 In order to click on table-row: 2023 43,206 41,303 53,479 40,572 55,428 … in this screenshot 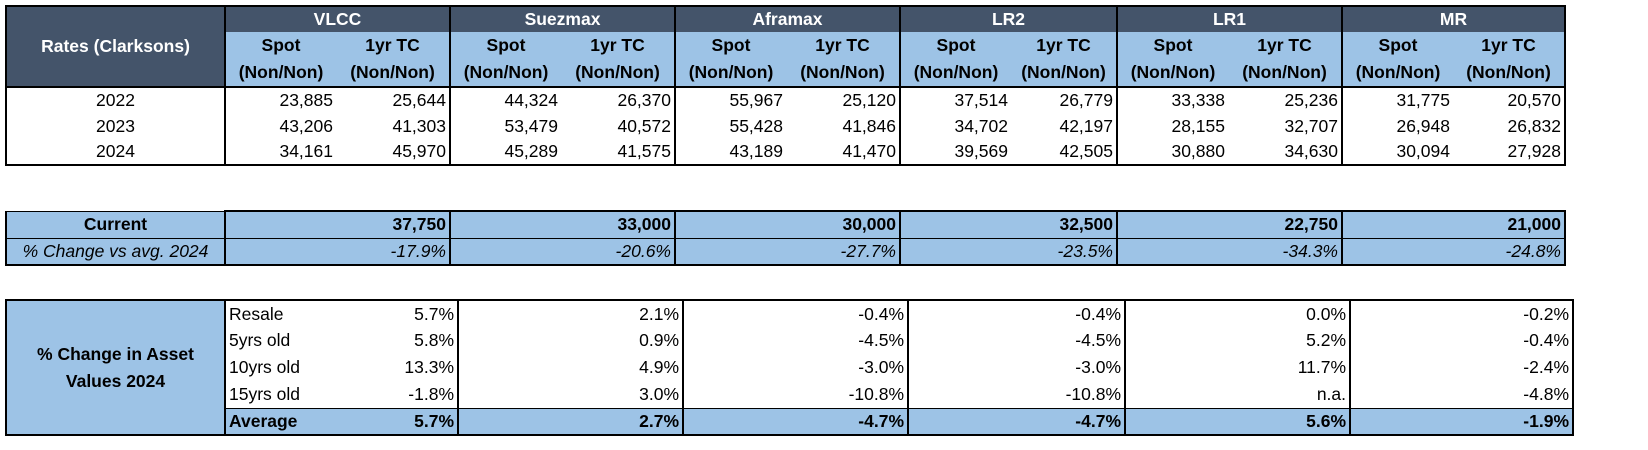, I will do `click(785, 126)`.